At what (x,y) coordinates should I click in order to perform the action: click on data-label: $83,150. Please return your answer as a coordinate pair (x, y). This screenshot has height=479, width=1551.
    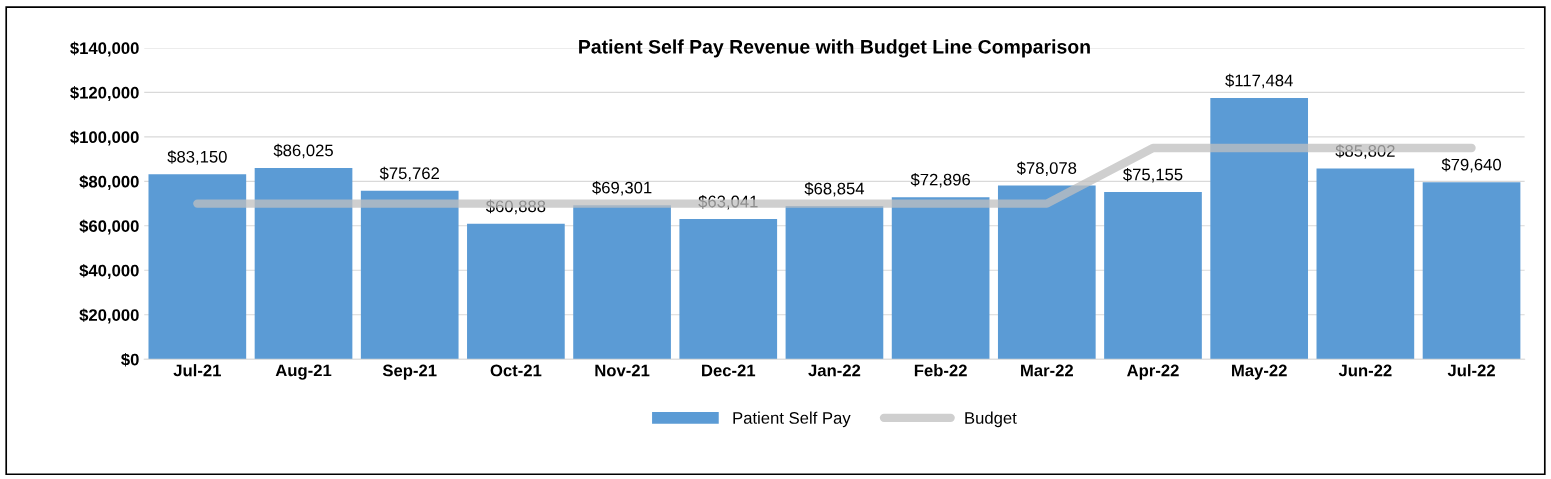
    Looking at the image, I should click on (197, 157).